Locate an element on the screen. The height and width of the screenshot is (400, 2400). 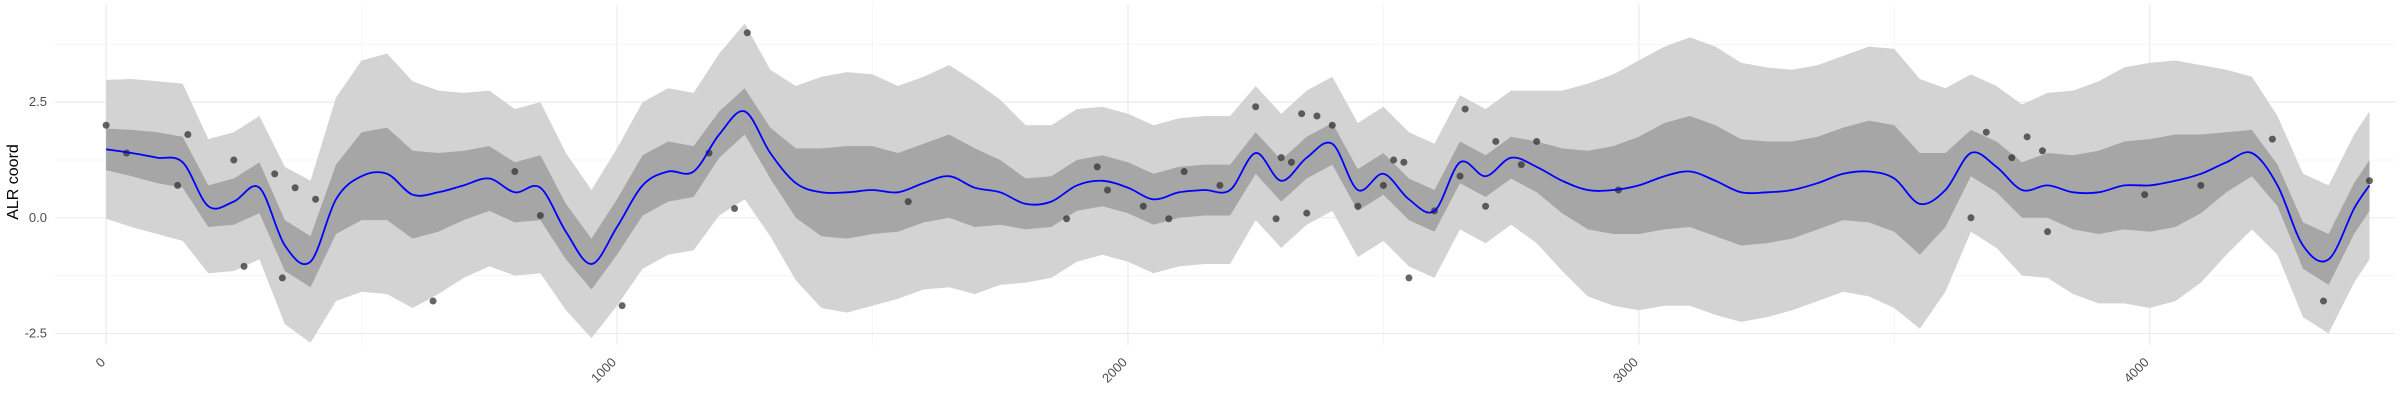
y-tick-labels: -2.5 0.0 2.5 is located at coordinates (36, 217).